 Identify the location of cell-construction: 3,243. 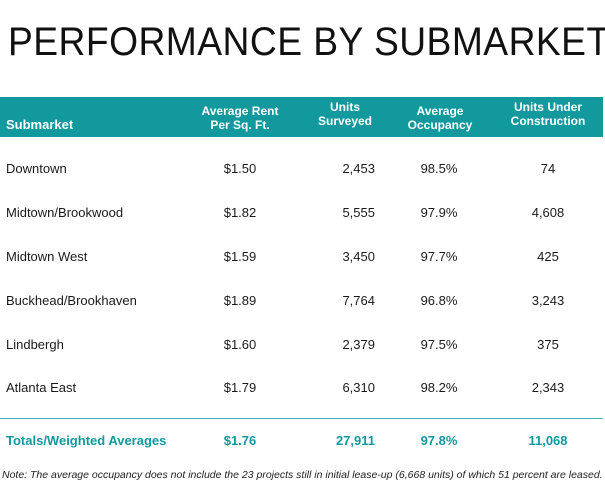
(548, 300).